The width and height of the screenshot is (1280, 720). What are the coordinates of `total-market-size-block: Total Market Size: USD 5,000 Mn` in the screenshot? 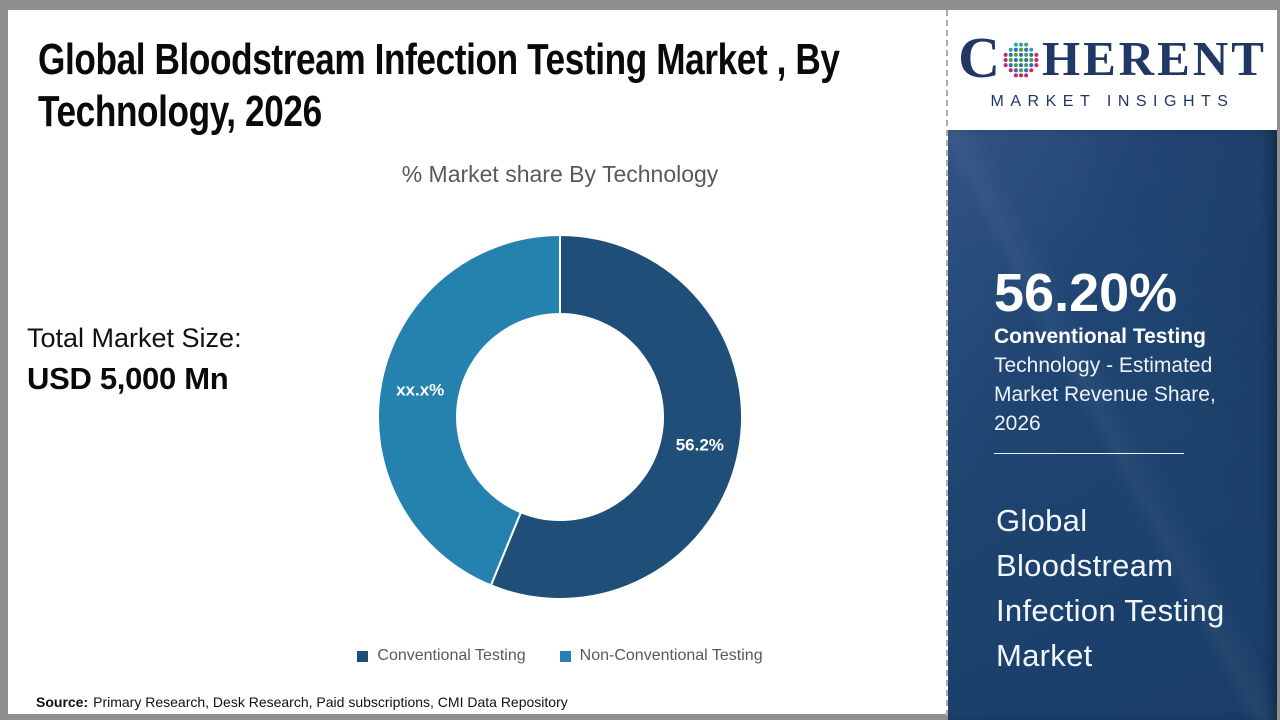 It's located at (134, 360).